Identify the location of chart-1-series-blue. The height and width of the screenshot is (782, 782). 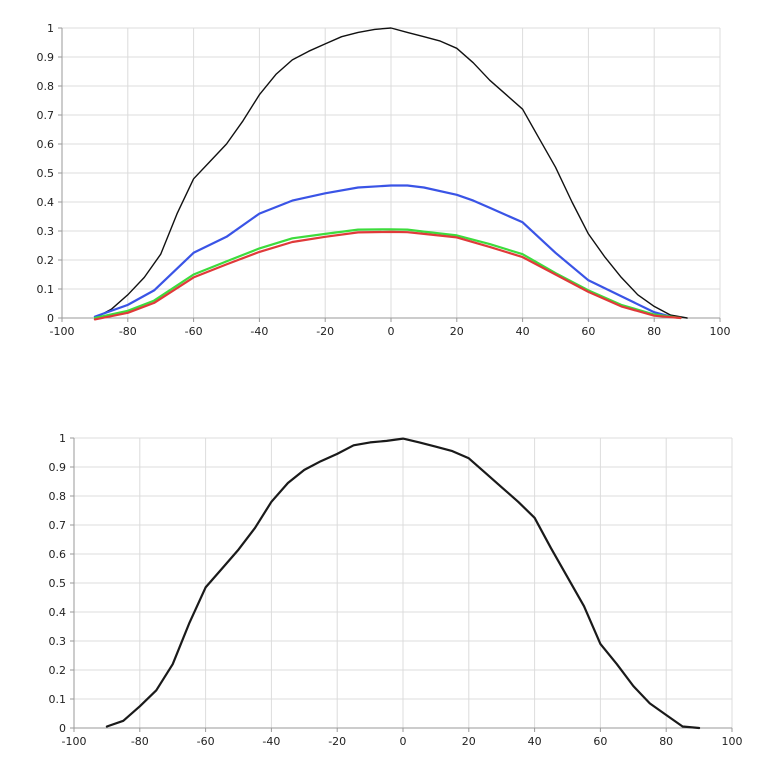
(382, 251).